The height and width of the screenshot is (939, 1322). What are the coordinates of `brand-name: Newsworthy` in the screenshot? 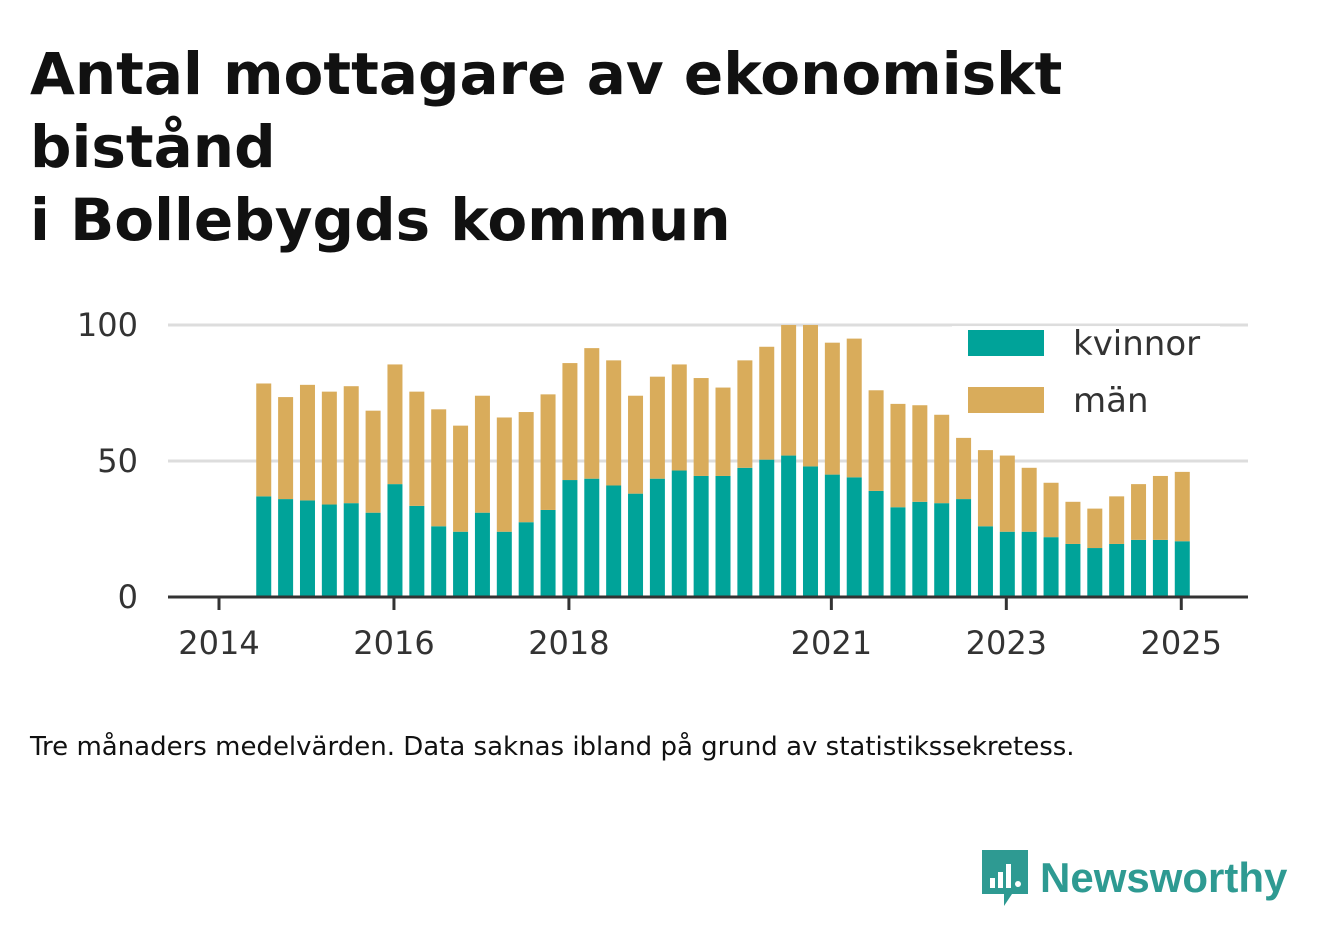 It's located at (1164, 877).